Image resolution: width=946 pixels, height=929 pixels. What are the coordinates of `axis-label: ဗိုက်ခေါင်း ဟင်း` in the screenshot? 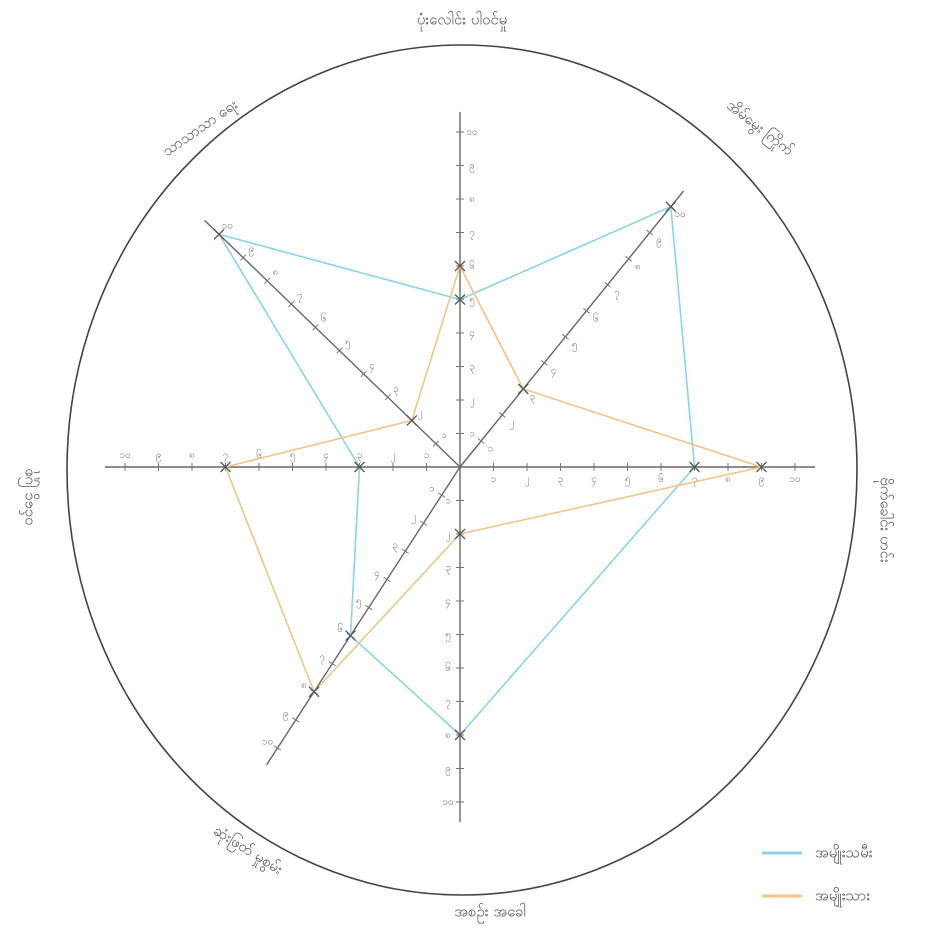 It's located at (884, 520).